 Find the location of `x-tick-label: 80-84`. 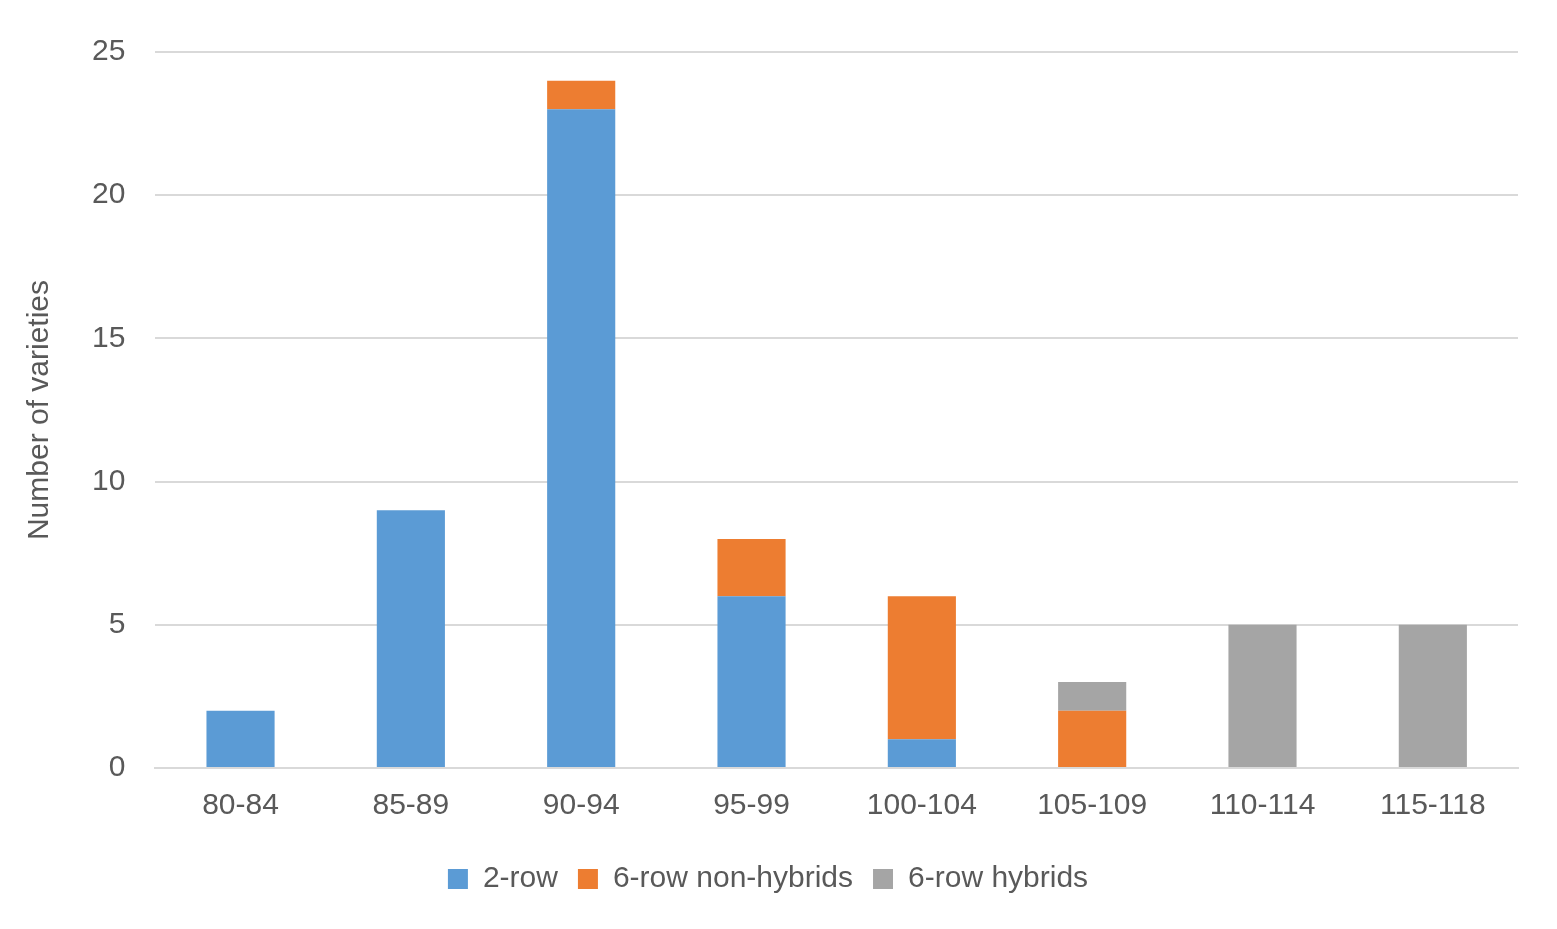

x-tick-label: 80-84 is located at coordinates (240, 804).